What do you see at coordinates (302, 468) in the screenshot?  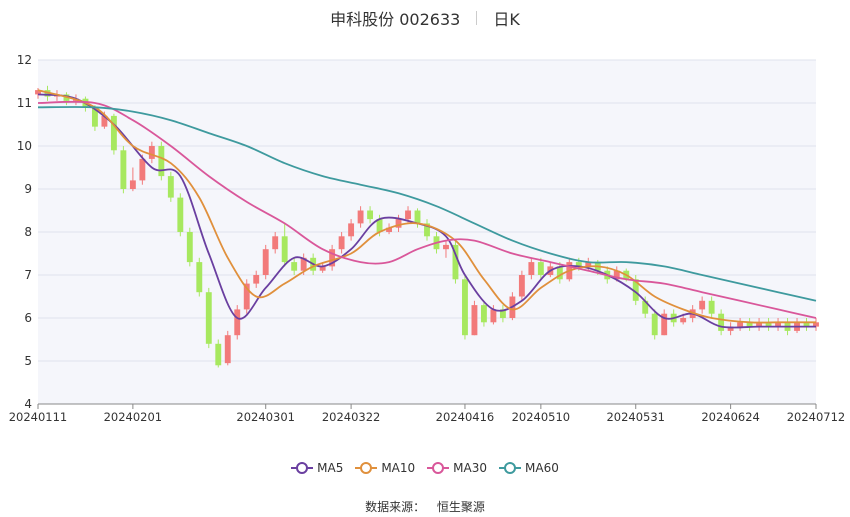 I see `legend-marker-ma5` at bounding box center [302, 468].